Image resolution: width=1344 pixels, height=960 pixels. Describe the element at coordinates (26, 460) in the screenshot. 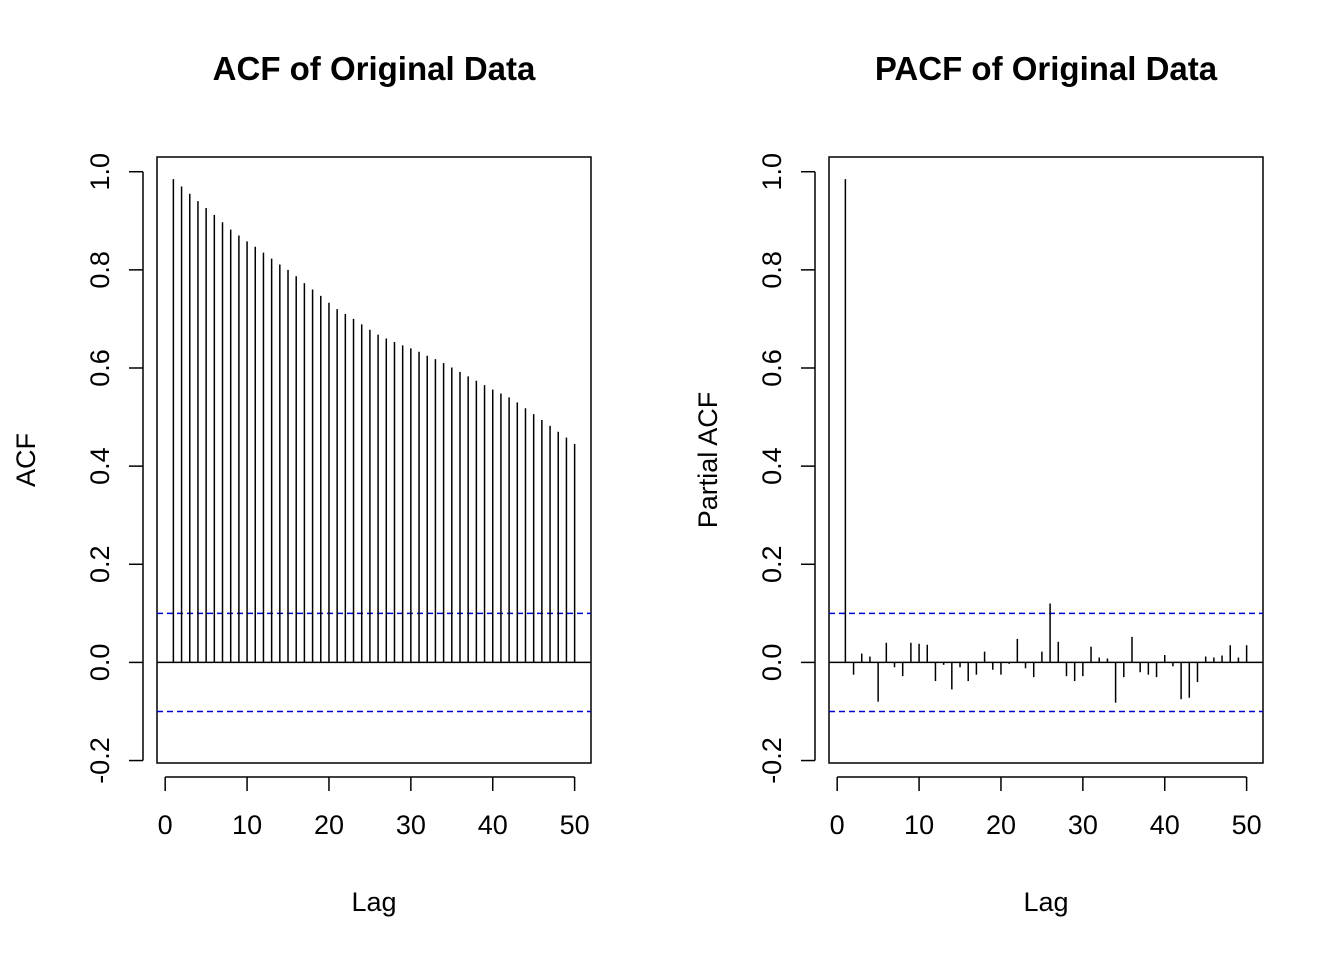

I see `y-axis-label: ACF` at that location.